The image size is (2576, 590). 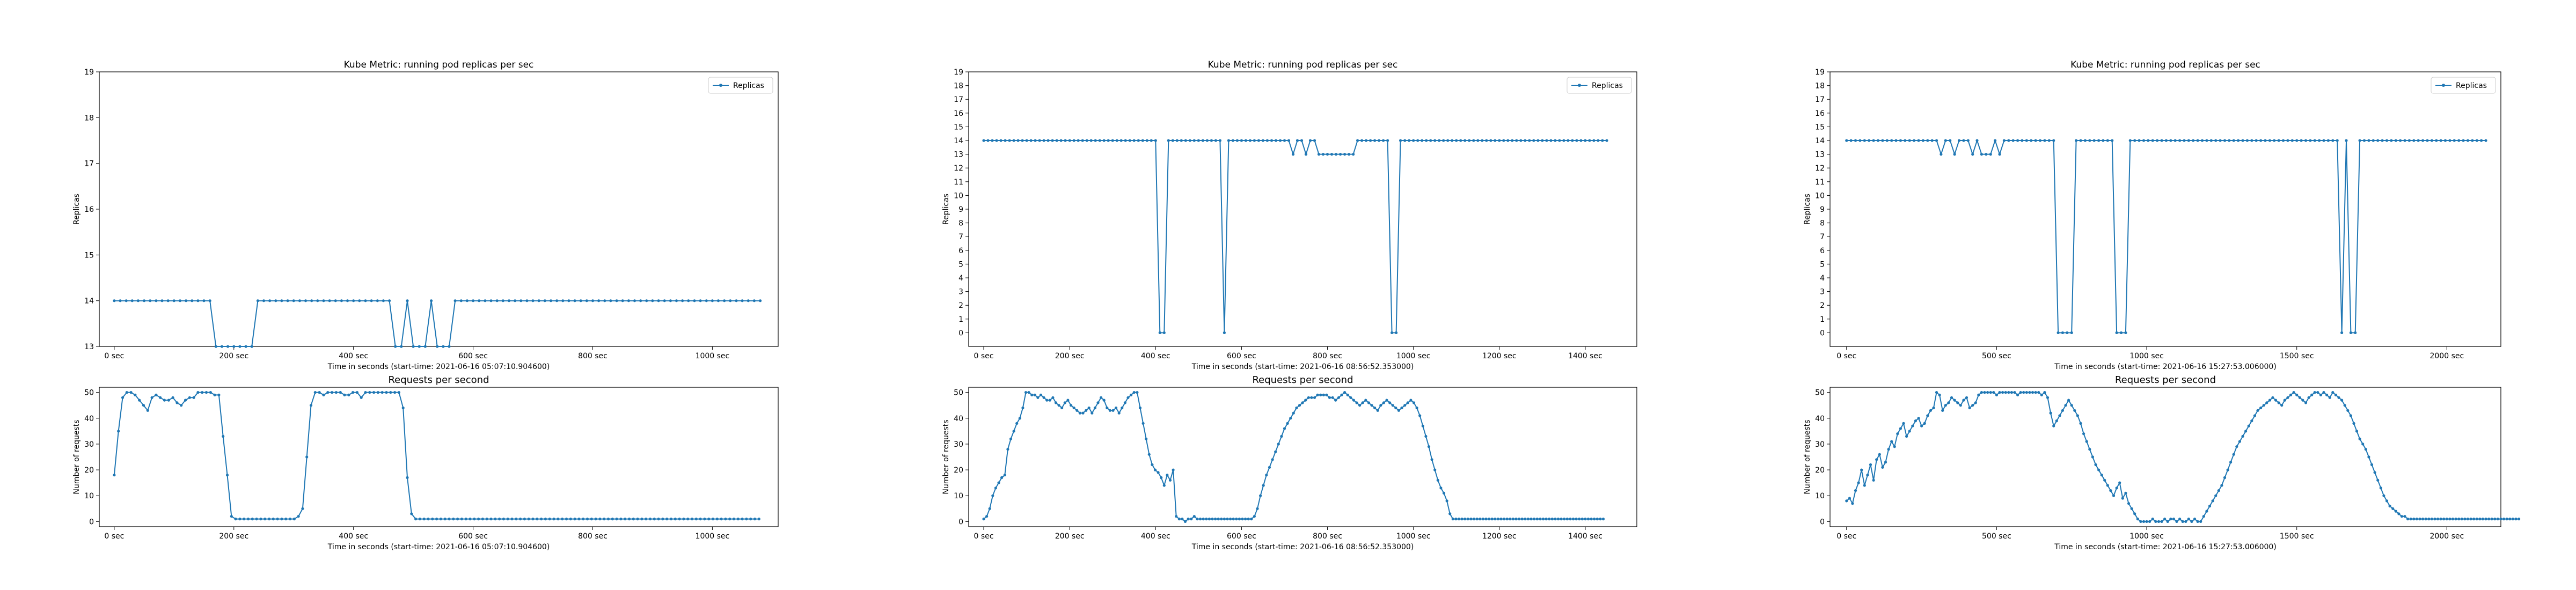 I want to click on y-tick-label: 14, so click(x=958, y=141).